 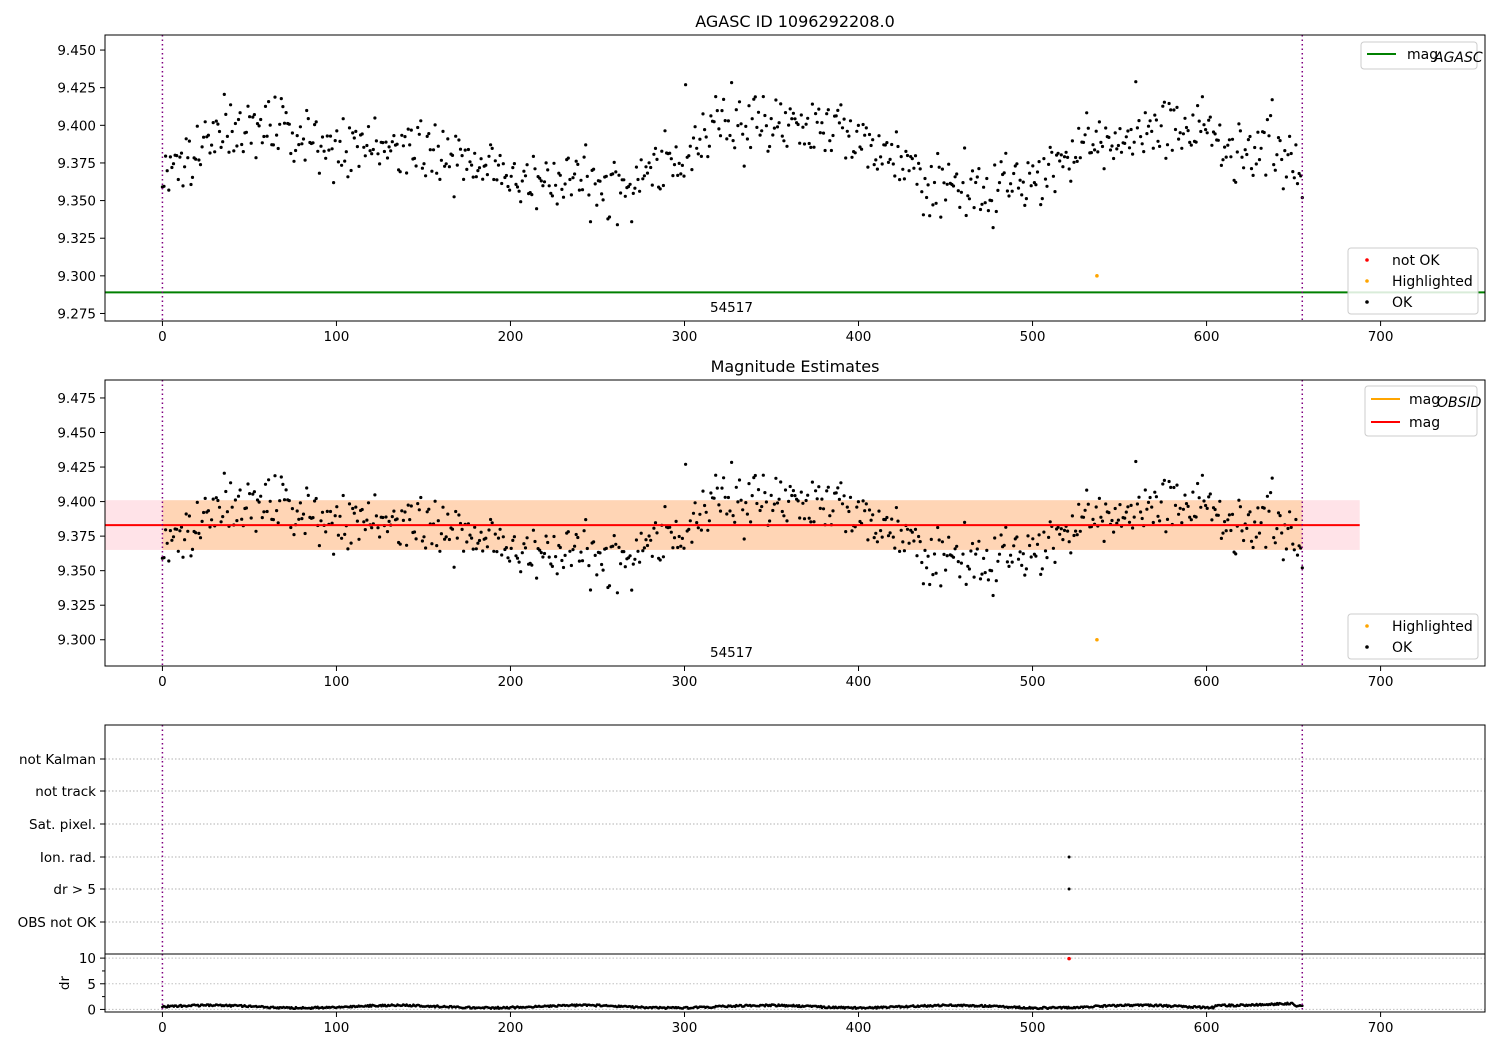 I want to click on y-tick-label: 9.350, so click(x=76, y=202).